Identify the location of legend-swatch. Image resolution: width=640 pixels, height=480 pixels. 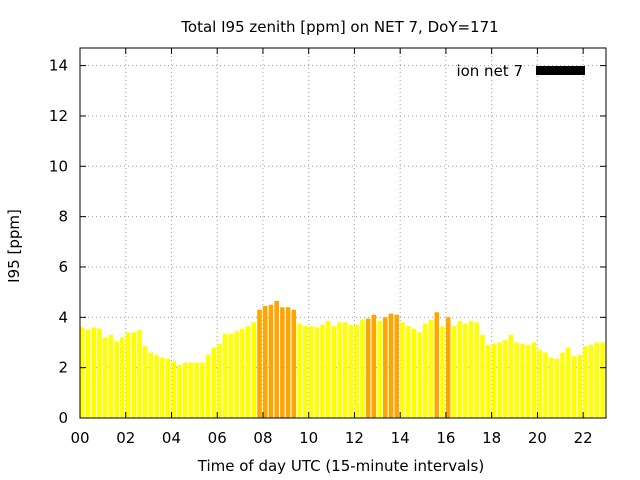
(560, 70).